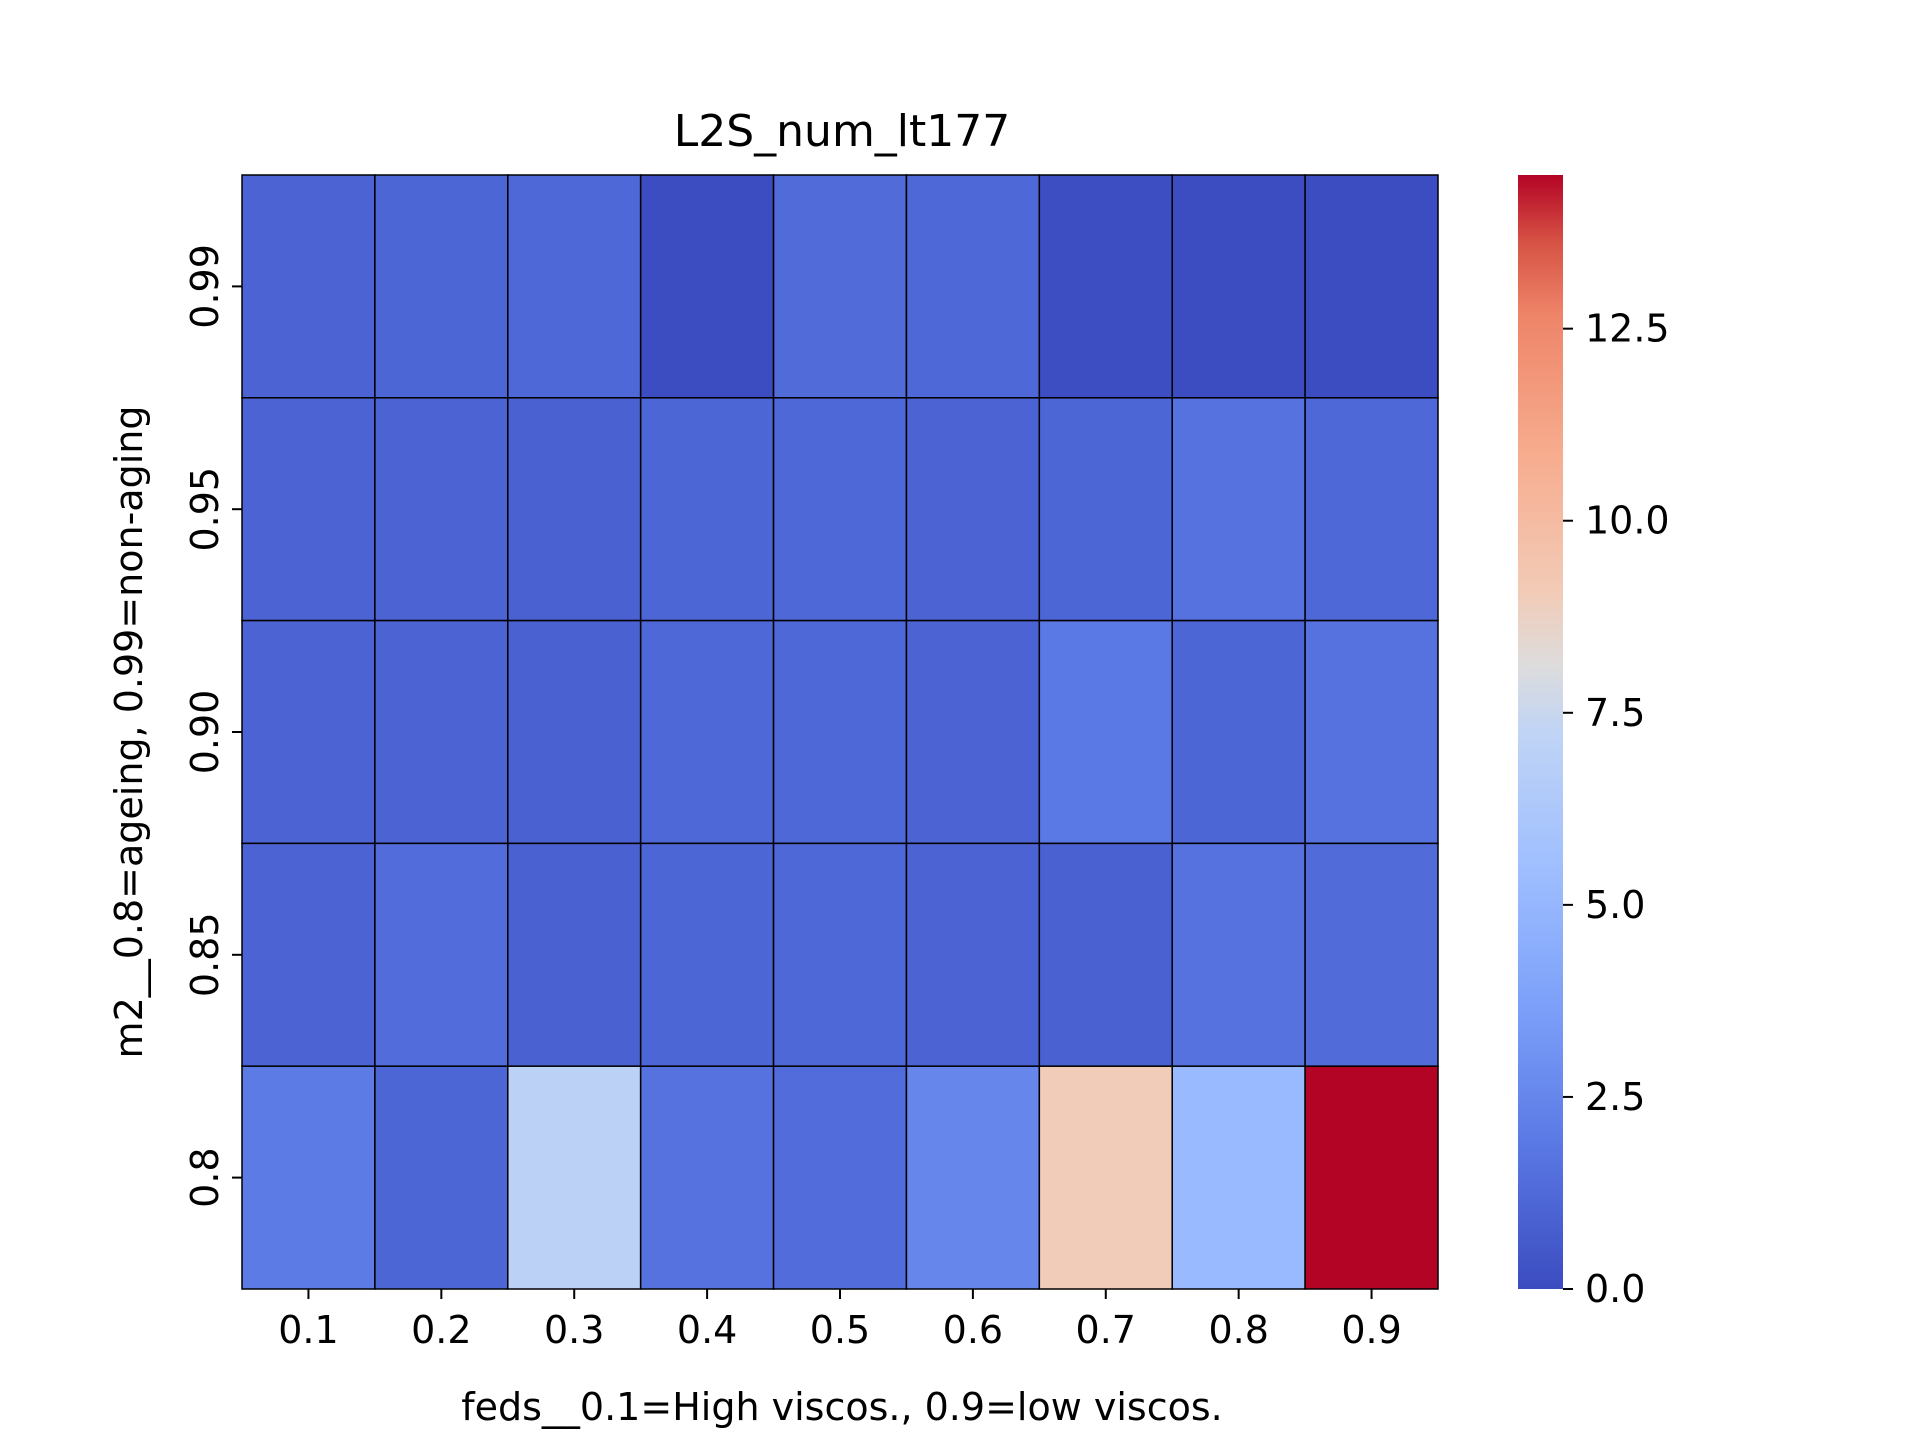 Image resolution: width=1920 pixels, height=1440 pixels. What do you see at coordinates (1238, 732) in the screenshot?
I see `heatmap-cell-0.90-0.8` at bounding box center [1238, 732].